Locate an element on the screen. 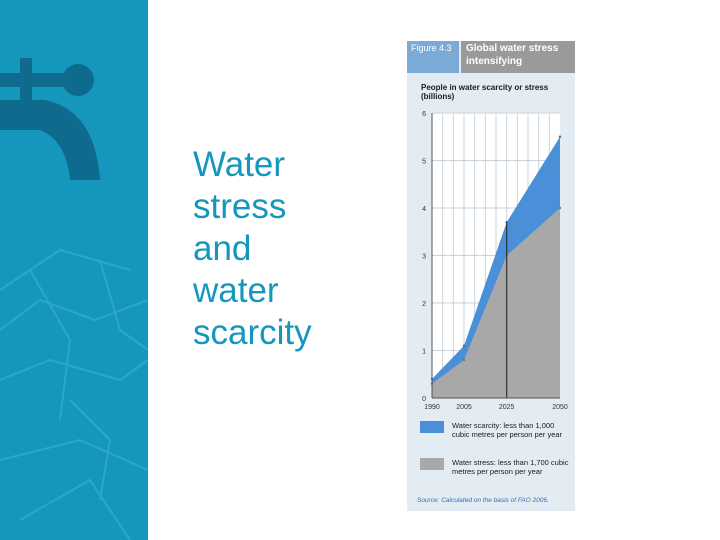  x-tick-label: 2005 is located at coordinates (464, 407).